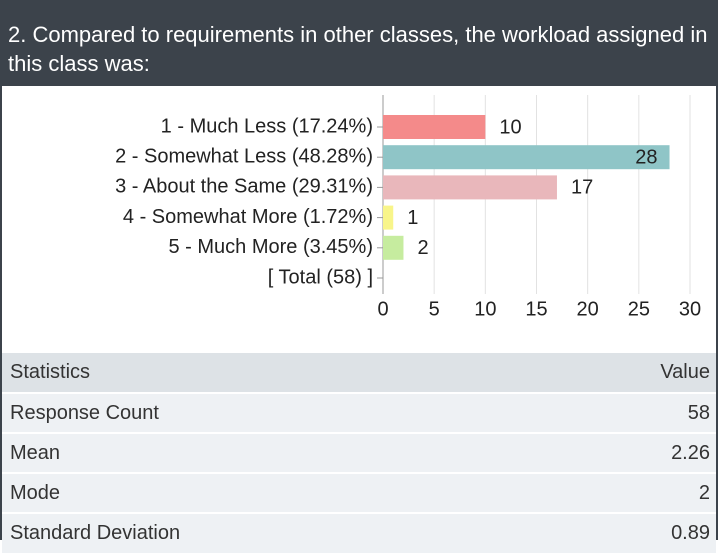  Describe the element at coordinates (536, 309) in the screenshot. I see `x-tick-label: 15` at that location.